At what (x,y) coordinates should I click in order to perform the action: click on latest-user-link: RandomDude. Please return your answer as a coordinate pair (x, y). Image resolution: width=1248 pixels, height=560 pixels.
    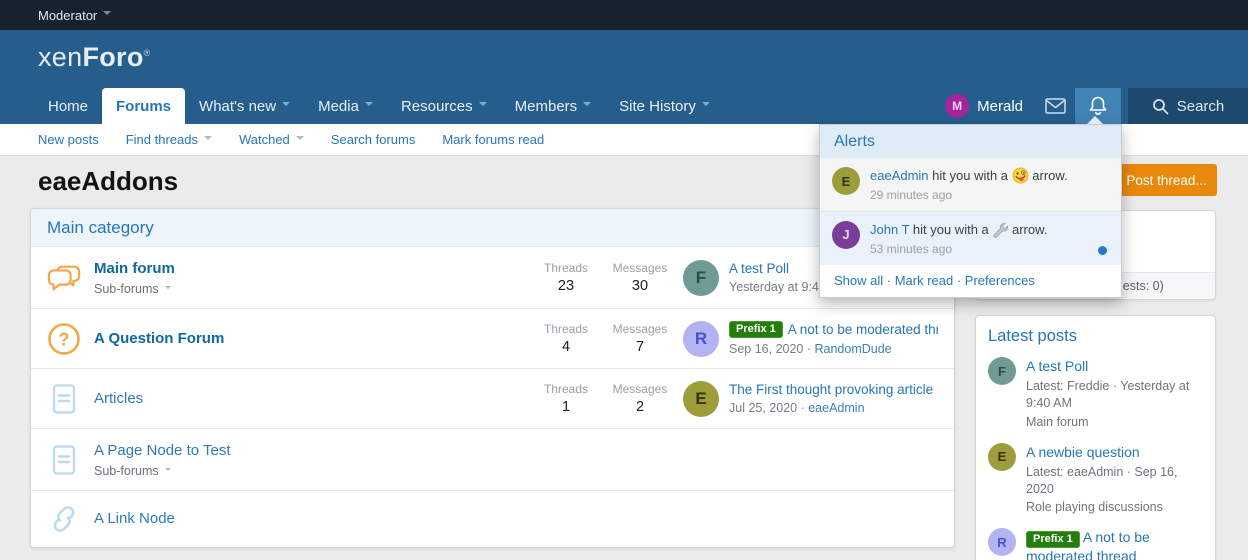
    Looking at the image, I should click on (849, 349).